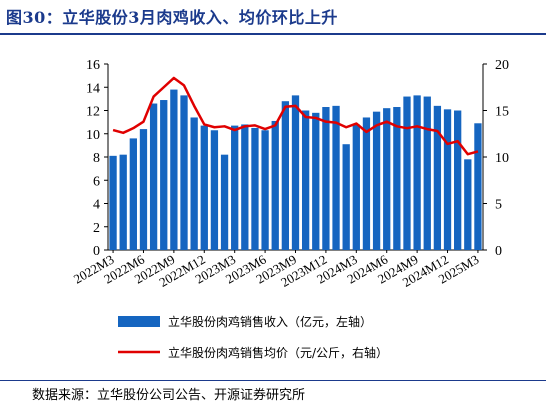 Image resolution: width=546 pixels, height=408 pixels. I want to click on legend-bar-label: 立华股份肉鸡销售收入（亿元，左轴）, so click(270, 321).